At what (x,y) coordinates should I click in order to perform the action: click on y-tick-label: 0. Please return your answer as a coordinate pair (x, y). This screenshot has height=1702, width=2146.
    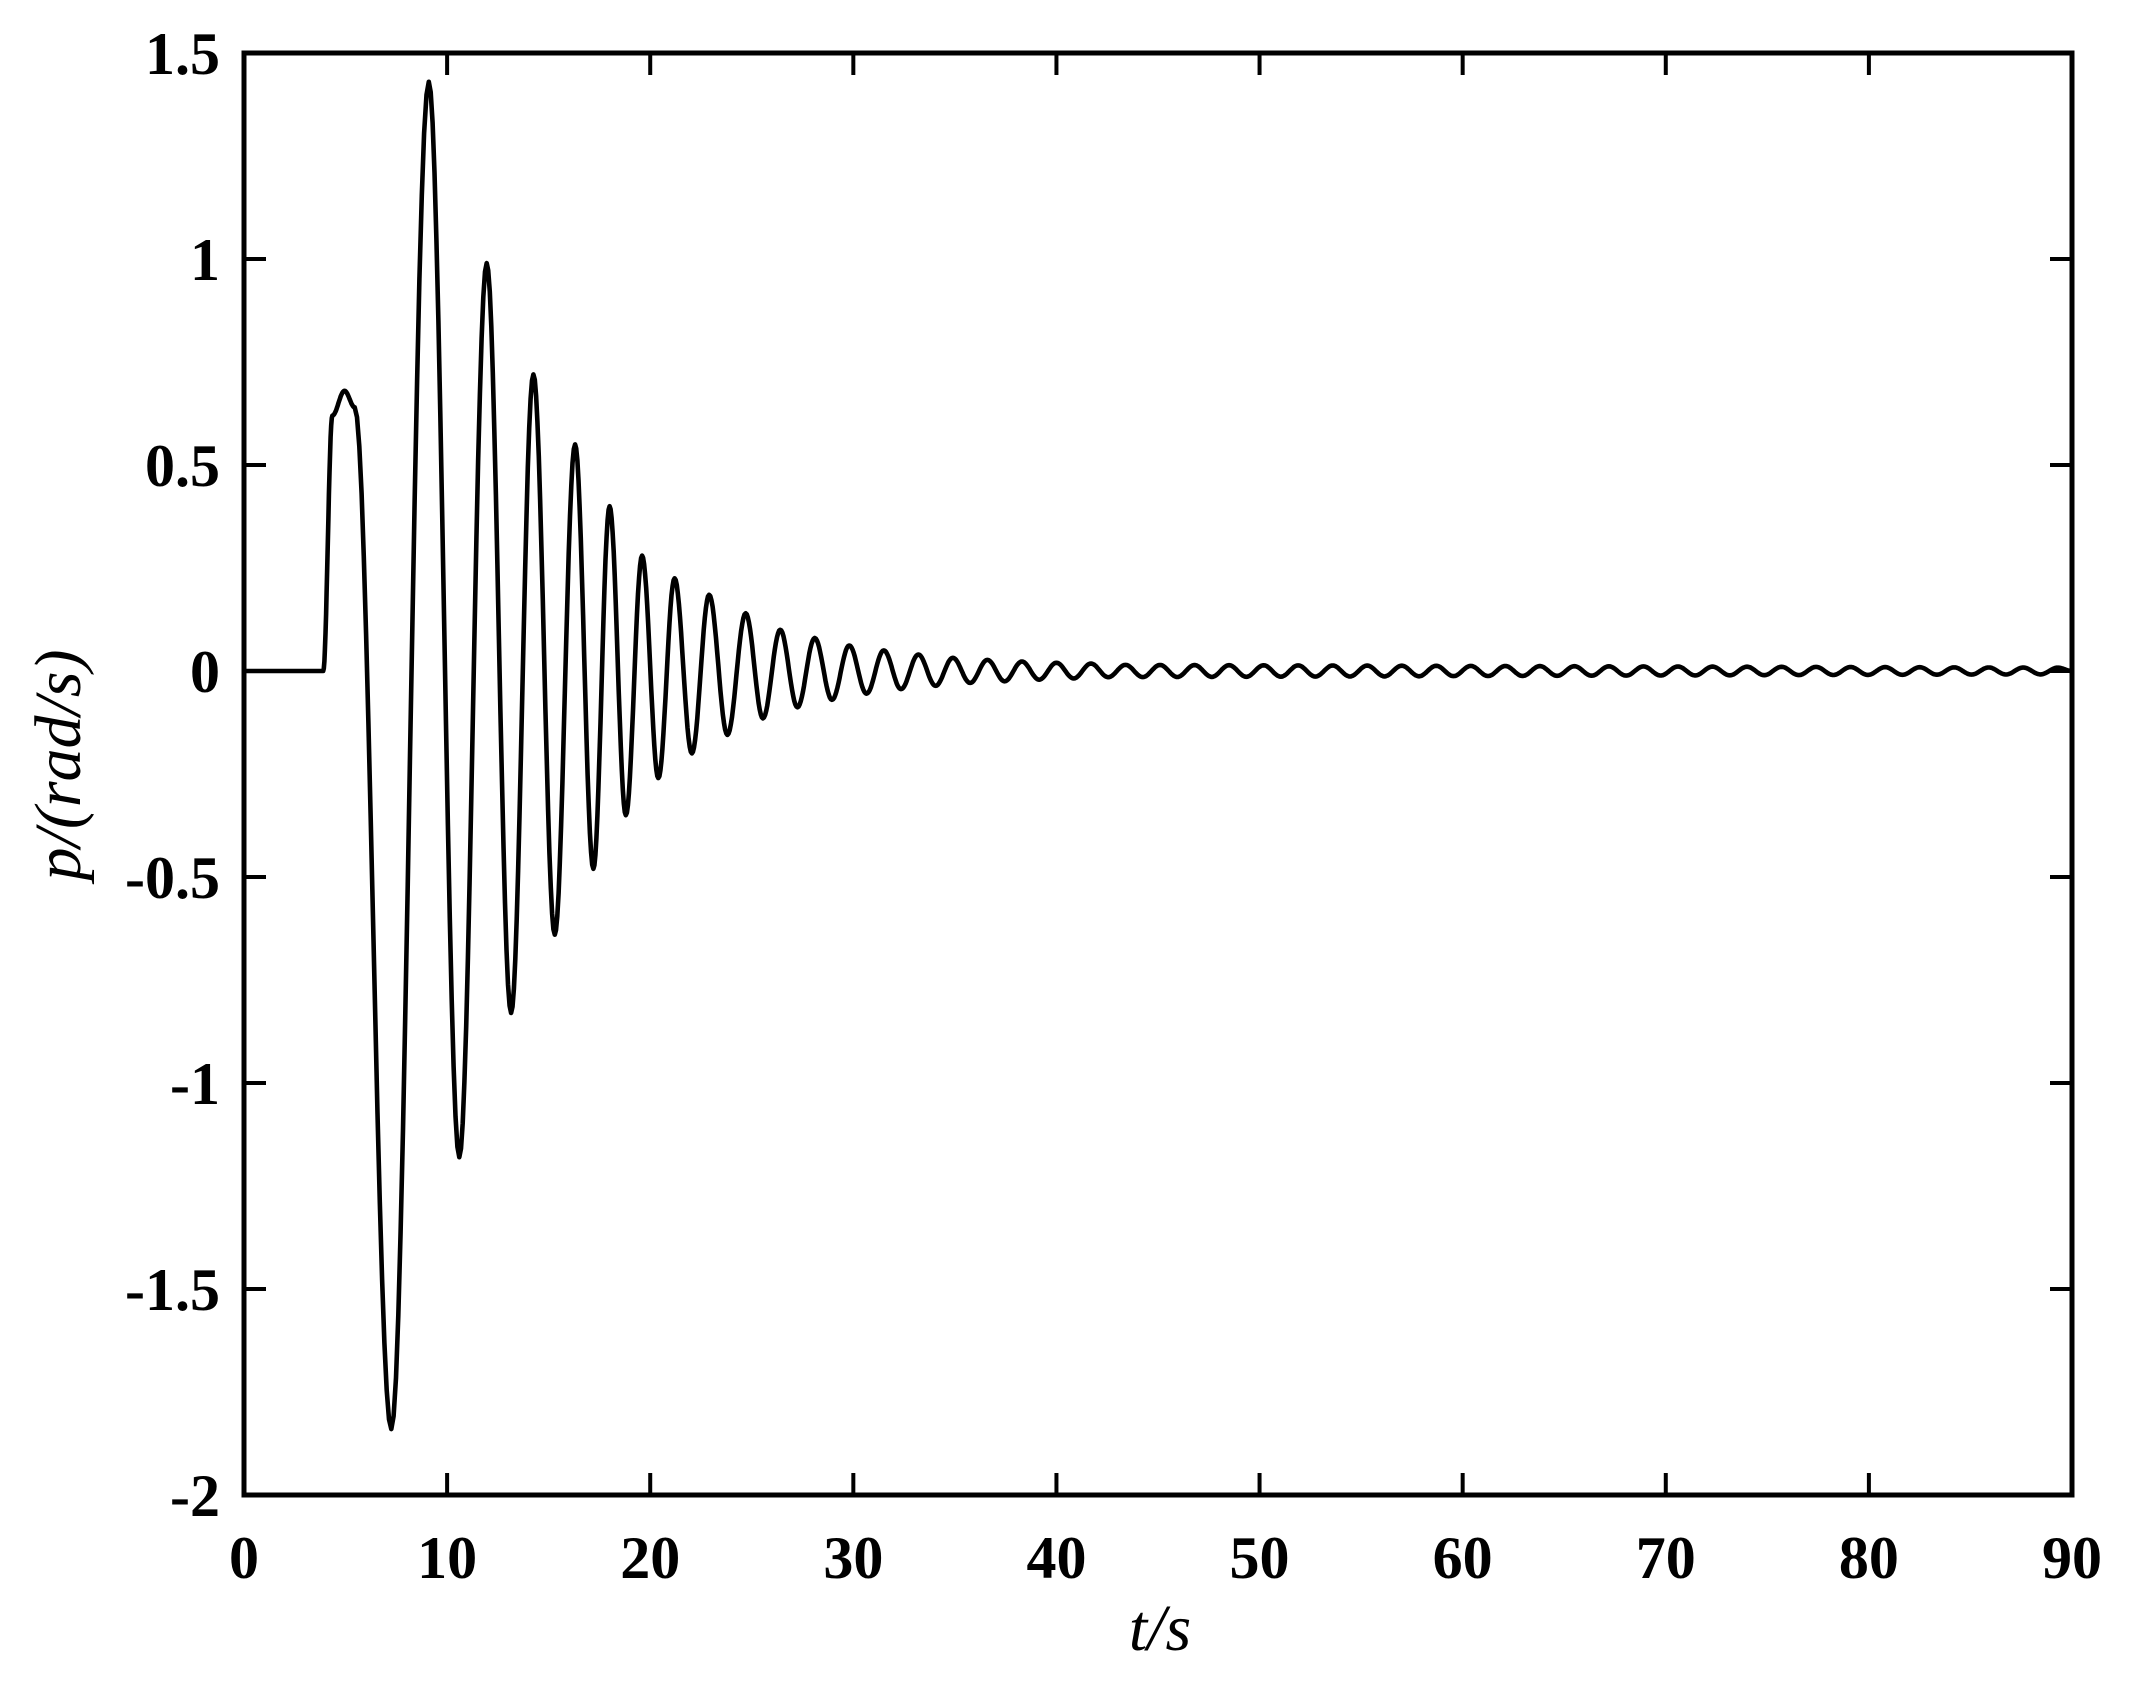
    Looking at the image, I should click on (205, 672).